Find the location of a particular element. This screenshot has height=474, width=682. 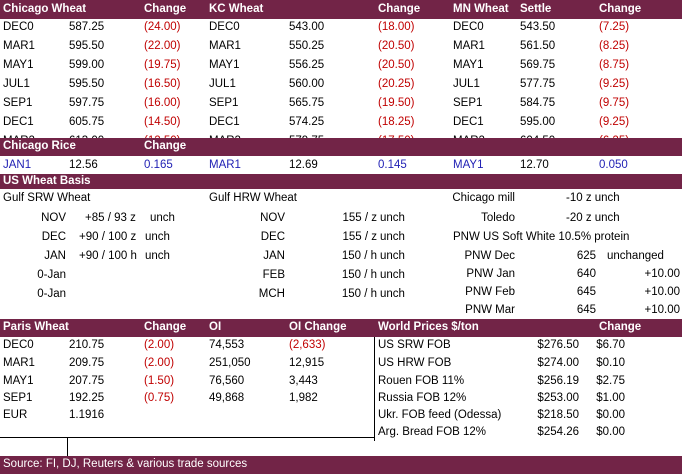

mn-month: SEP1 is located at coordinates (468, 103).